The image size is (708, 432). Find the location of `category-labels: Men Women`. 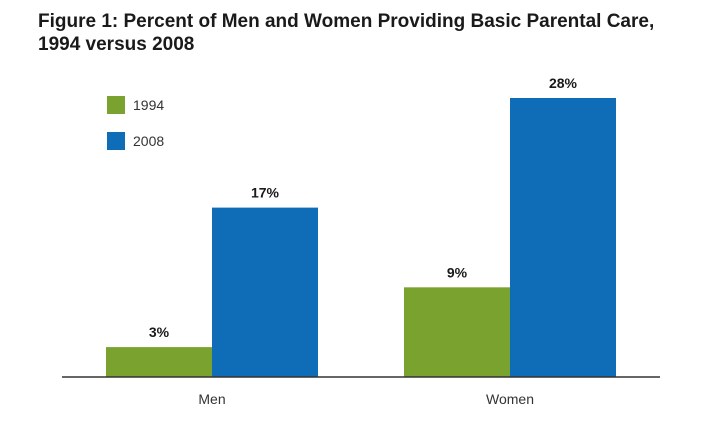

category-labels: Men Women is located at coordinates (366, 399).